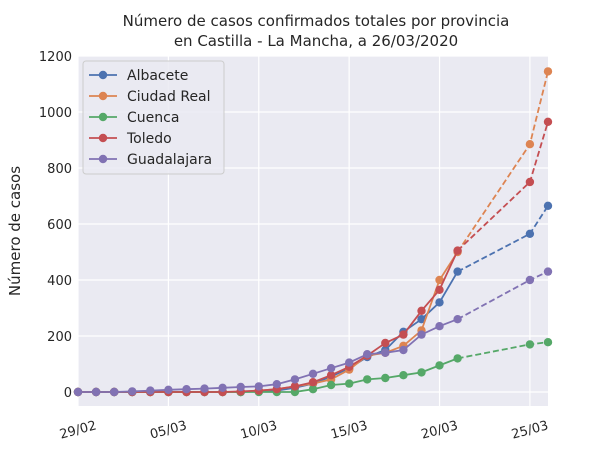 The height and width of the screenshot is (458, 610). What do you see at coordinates (103, 138) in the screenshot?
I see `legend-marker-toledo` at bounding box center [103, 138].